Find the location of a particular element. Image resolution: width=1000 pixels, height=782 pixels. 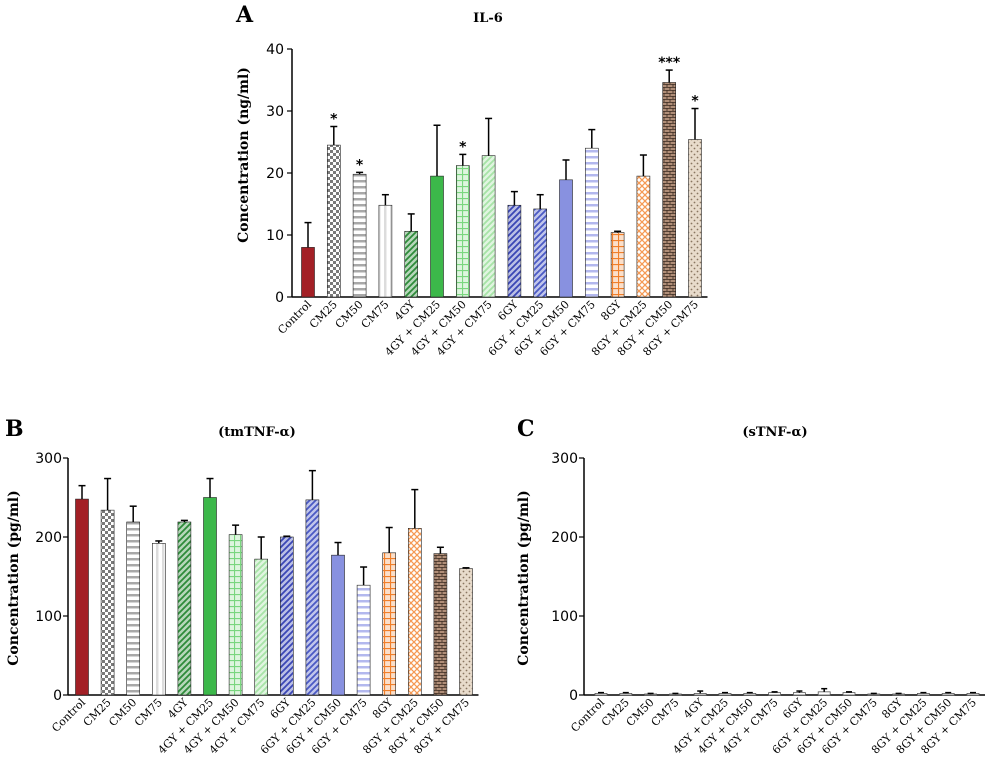

chart-title-a: IL-6 is located at coordinates (488, 18).